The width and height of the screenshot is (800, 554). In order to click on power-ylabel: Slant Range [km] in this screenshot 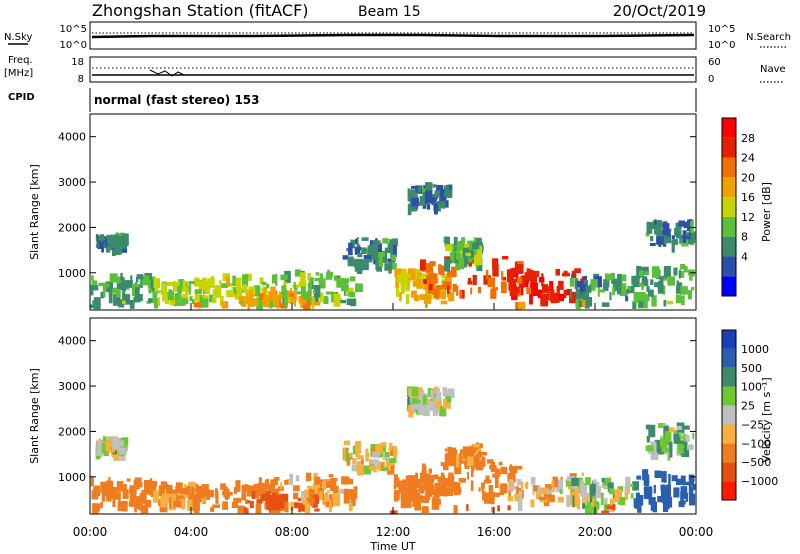, I will do `click(34, 212)`.